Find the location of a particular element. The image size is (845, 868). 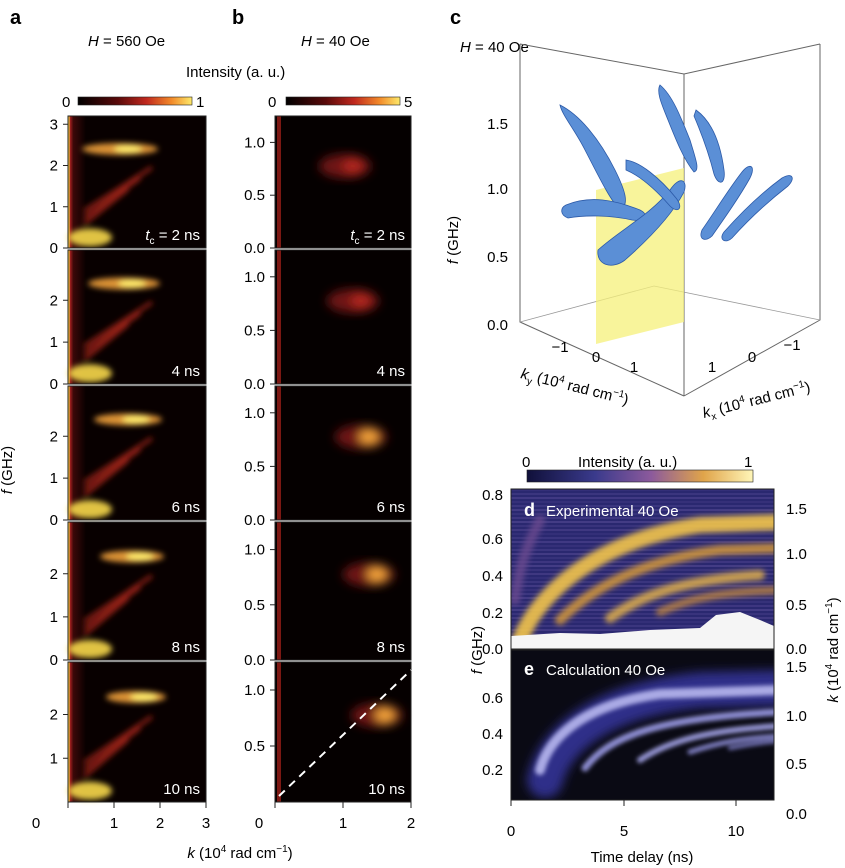

frame-d is located at coordinates (642, 569).